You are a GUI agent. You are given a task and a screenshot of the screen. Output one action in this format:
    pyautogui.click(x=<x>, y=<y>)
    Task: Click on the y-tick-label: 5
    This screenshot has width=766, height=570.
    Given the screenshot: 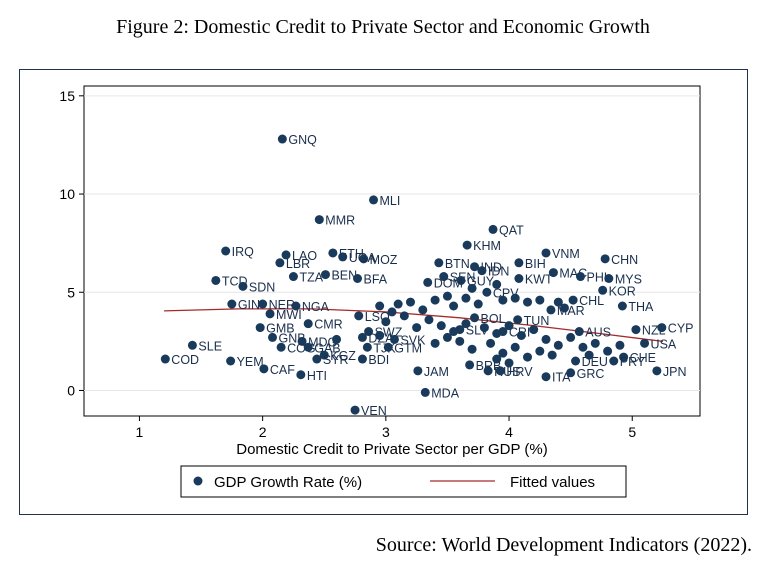 What is the action you would take?
    pyautogui.click(x=71, y=292)
    